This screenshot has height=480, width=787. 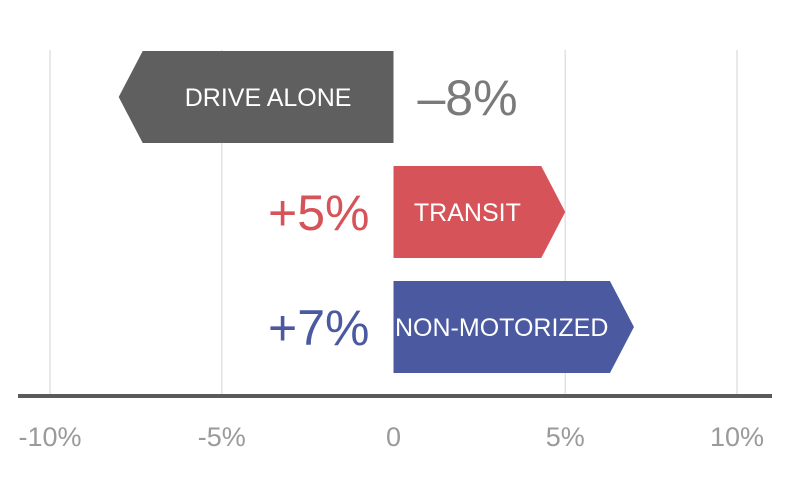 I want to click on x-tick-label: 0, so click(x=393, y=437).